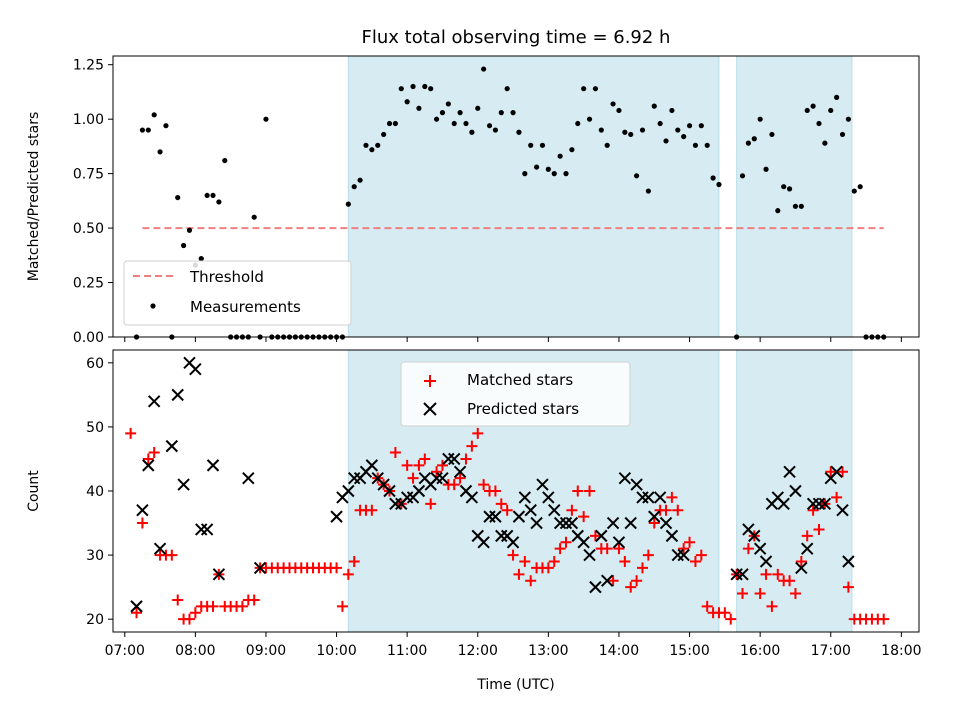 This screenshot has height=720, width=960. What do you see at coordinates (689, 651) in the screenshot?
I see `x-tick-label: 15:00` at bounding box center [689, 651].